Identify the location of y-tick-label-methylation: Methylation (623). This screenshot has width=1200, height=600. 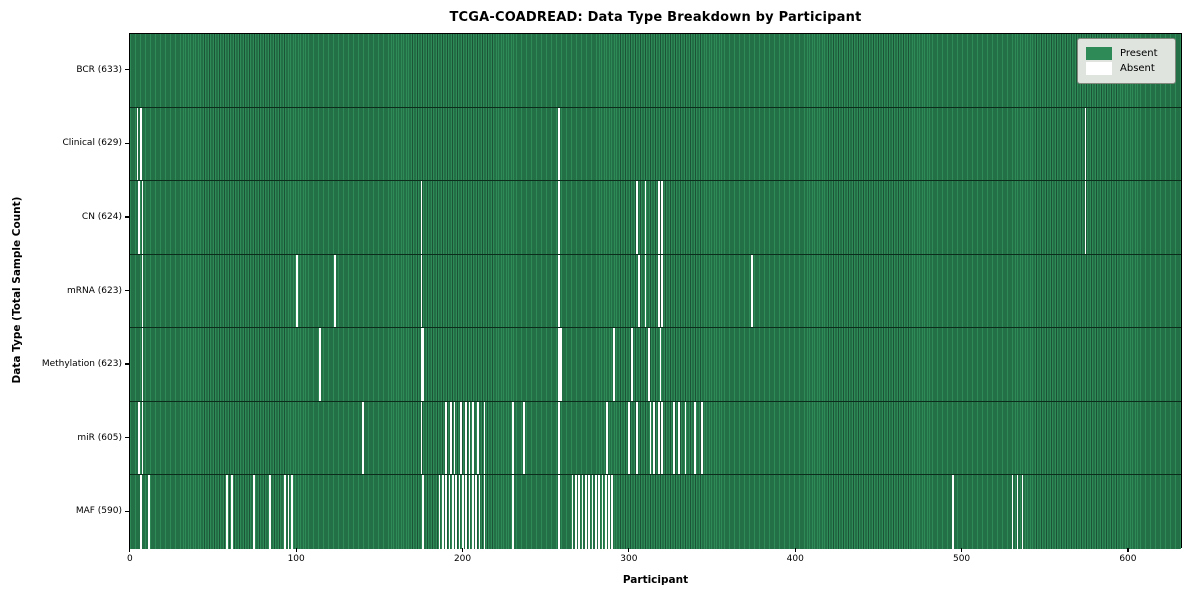
(81, 364).